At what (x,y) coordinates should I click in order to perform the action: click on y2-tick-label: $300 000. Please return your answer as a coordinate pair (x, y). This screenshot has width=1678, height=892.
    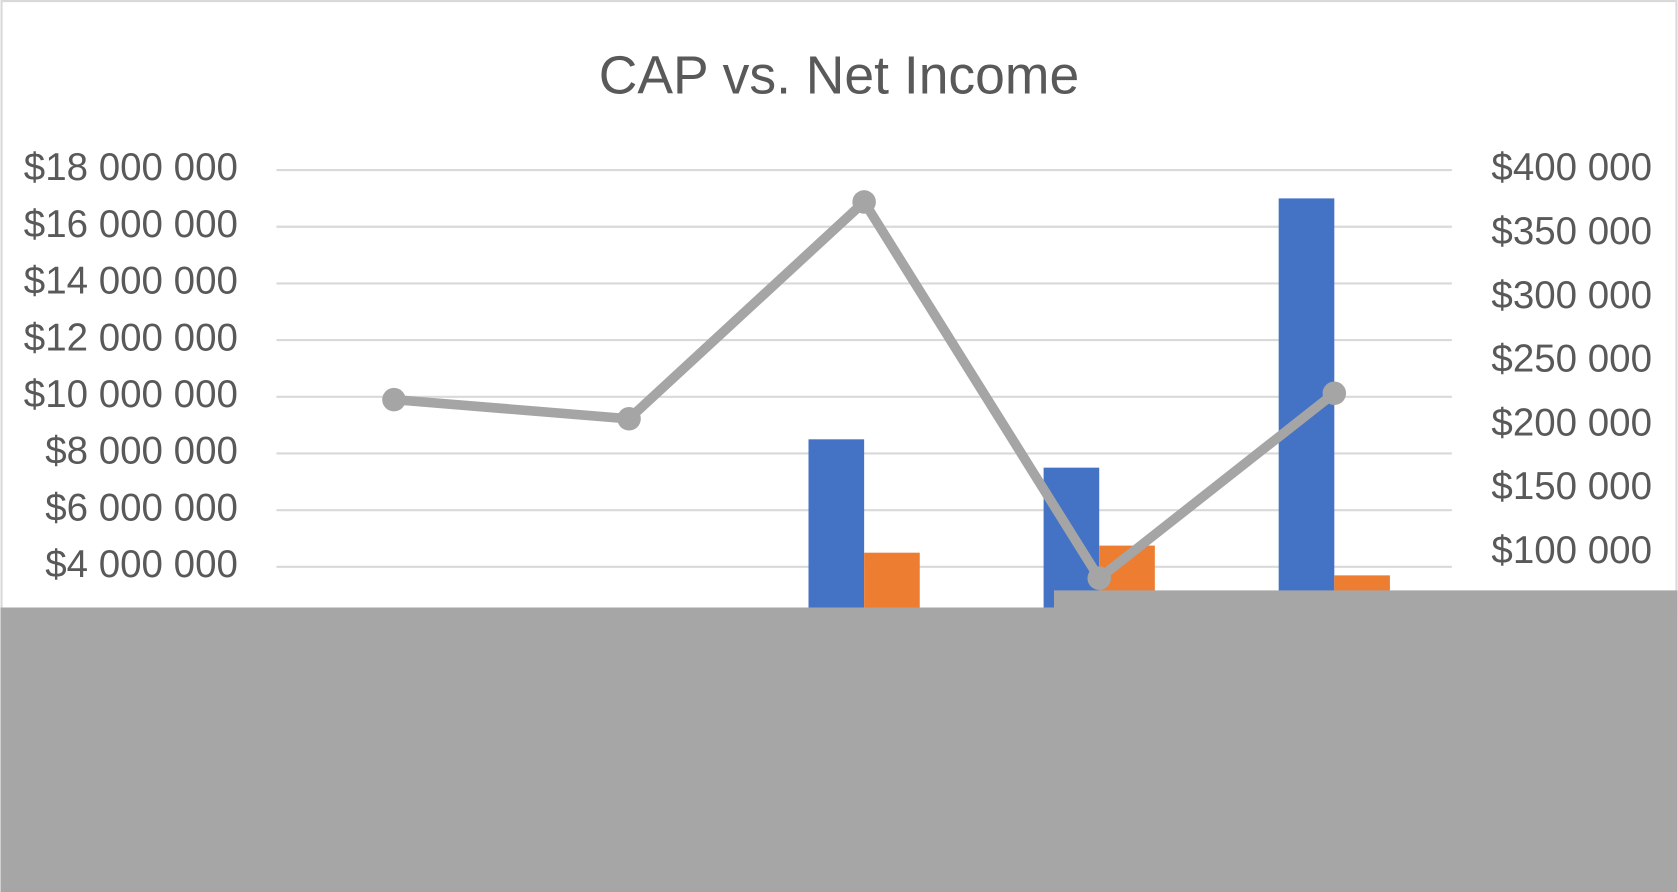
    Looking at the image, I should click on (1571, 295).